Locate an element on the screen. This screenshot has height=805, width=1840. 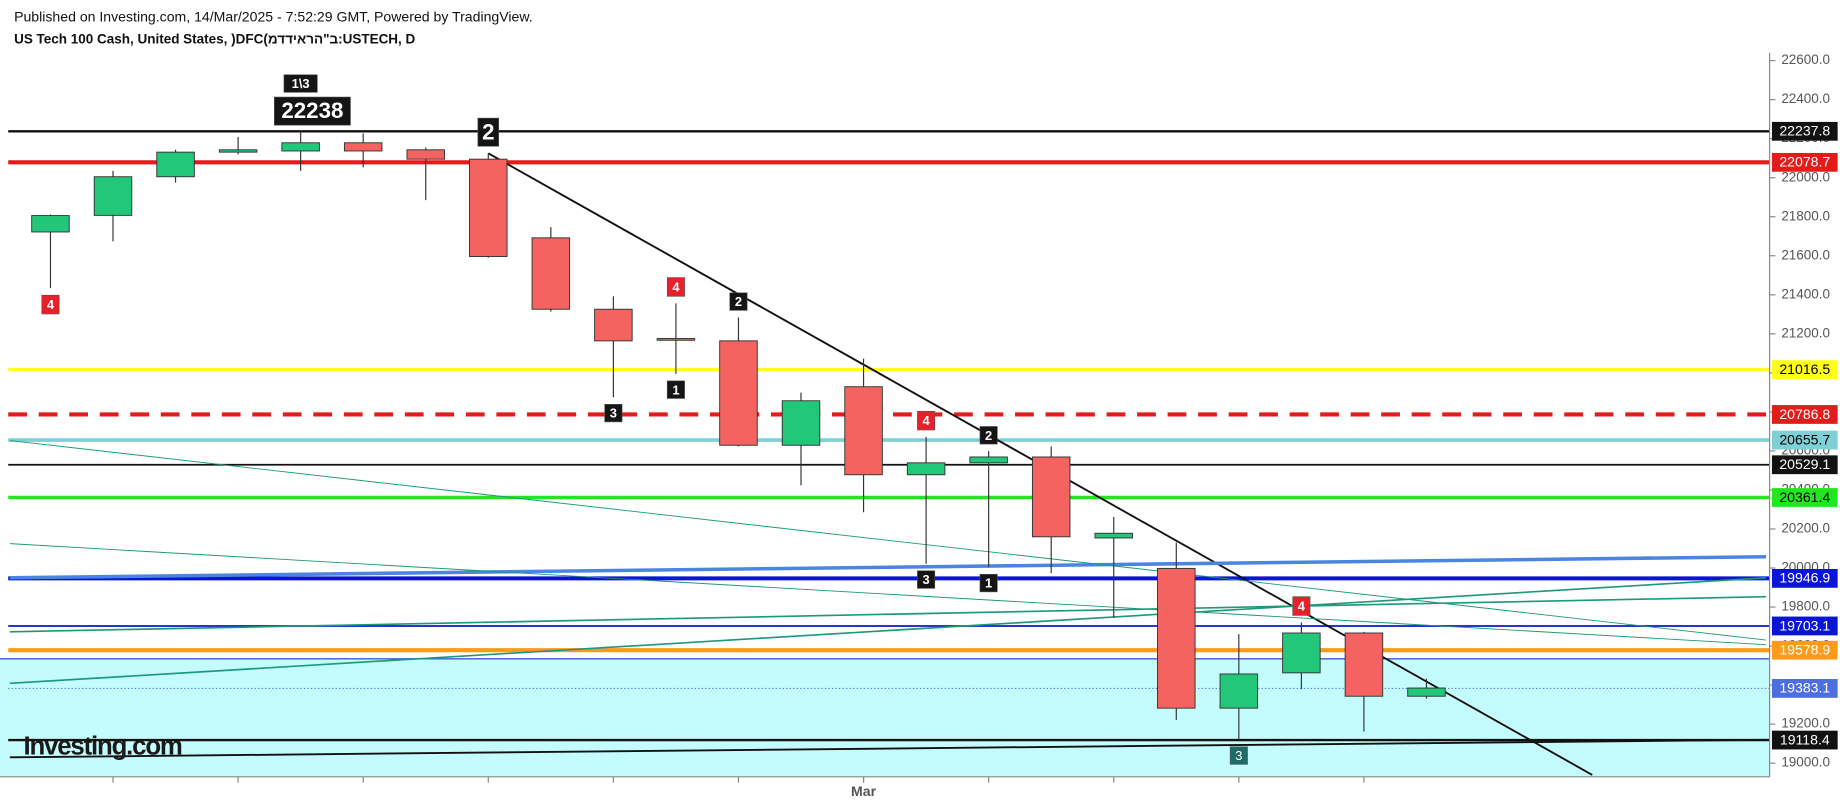
price-label: 20655.7 is located at coordinates (1804, 439).